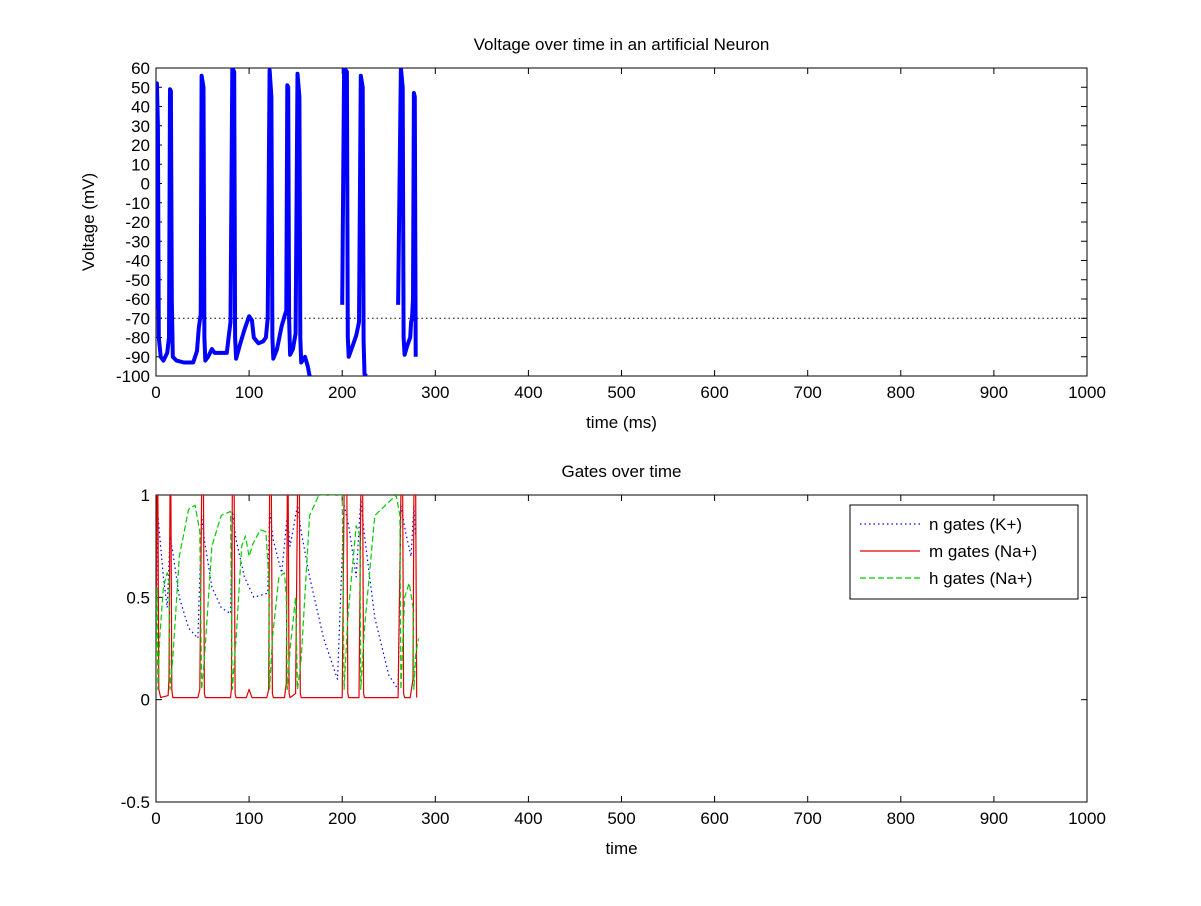 This screenshot has width=1201, height=906. I want to click on y-tick-label: 60, so click(140, 68).